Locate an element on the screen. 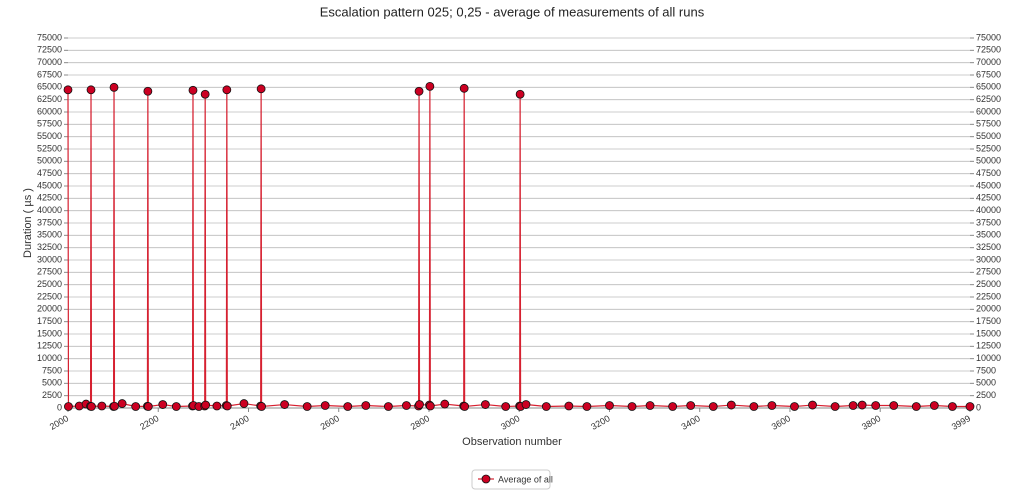  x-tick-label: 3999 is located at coordinates (961, 422).